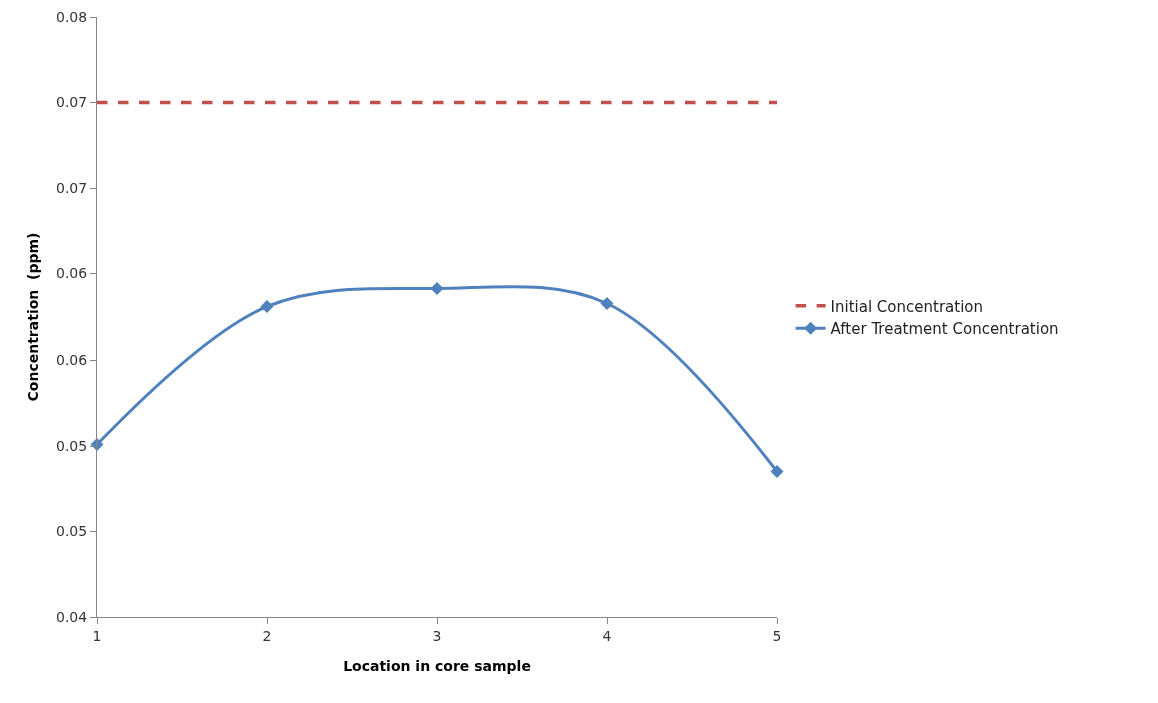 Image resolution: width=1158 pixels, height=703 pixels. What do you see at coordinates (437, 635) in the screenshot?
I see `x-tick-label: 3` at bounding box center [437, 635].